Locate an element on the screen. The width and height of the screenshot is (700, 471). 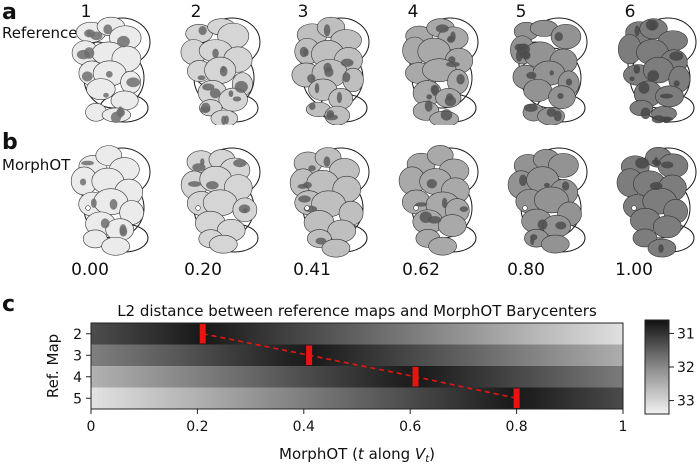
x-tick-label: 0.6 is located at coordinates (410, 427).